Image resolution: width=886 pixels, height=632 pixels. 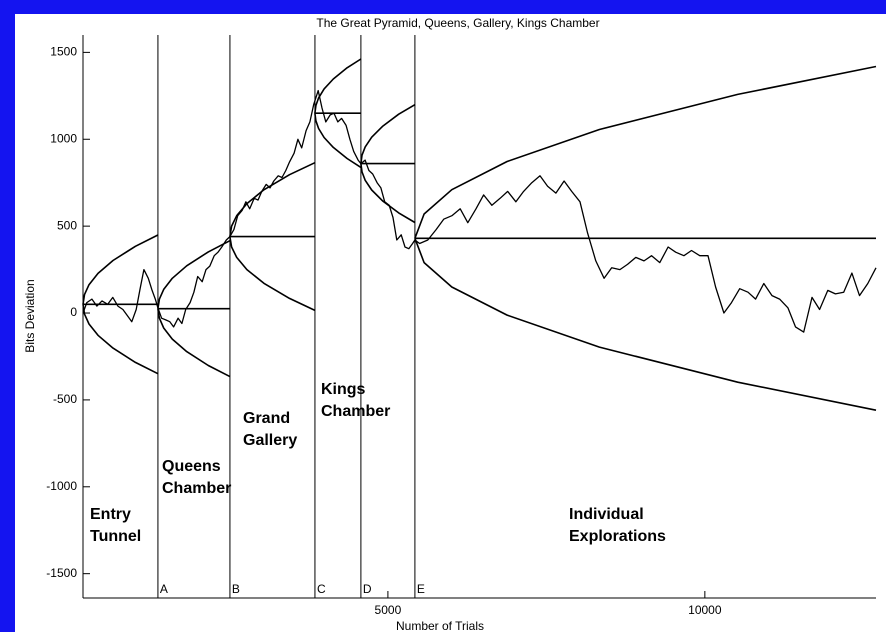 What do you see at coordinates (63, 138) in the screenshot?
I see `y-tick-label: 1000` at bounding box center [63, 138].